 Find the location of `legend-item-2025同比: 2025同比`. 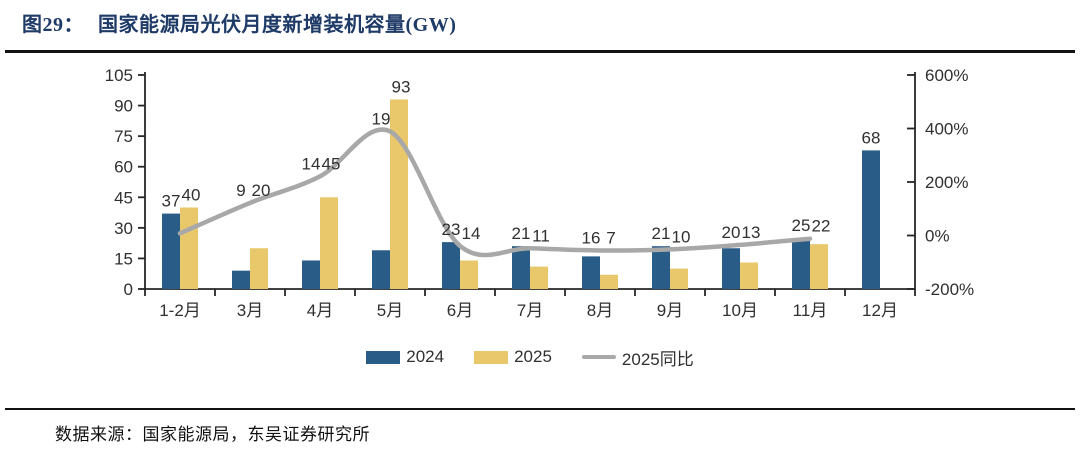

legend-item-2025同比: 2025同比 is located at coordinates (637, 357).